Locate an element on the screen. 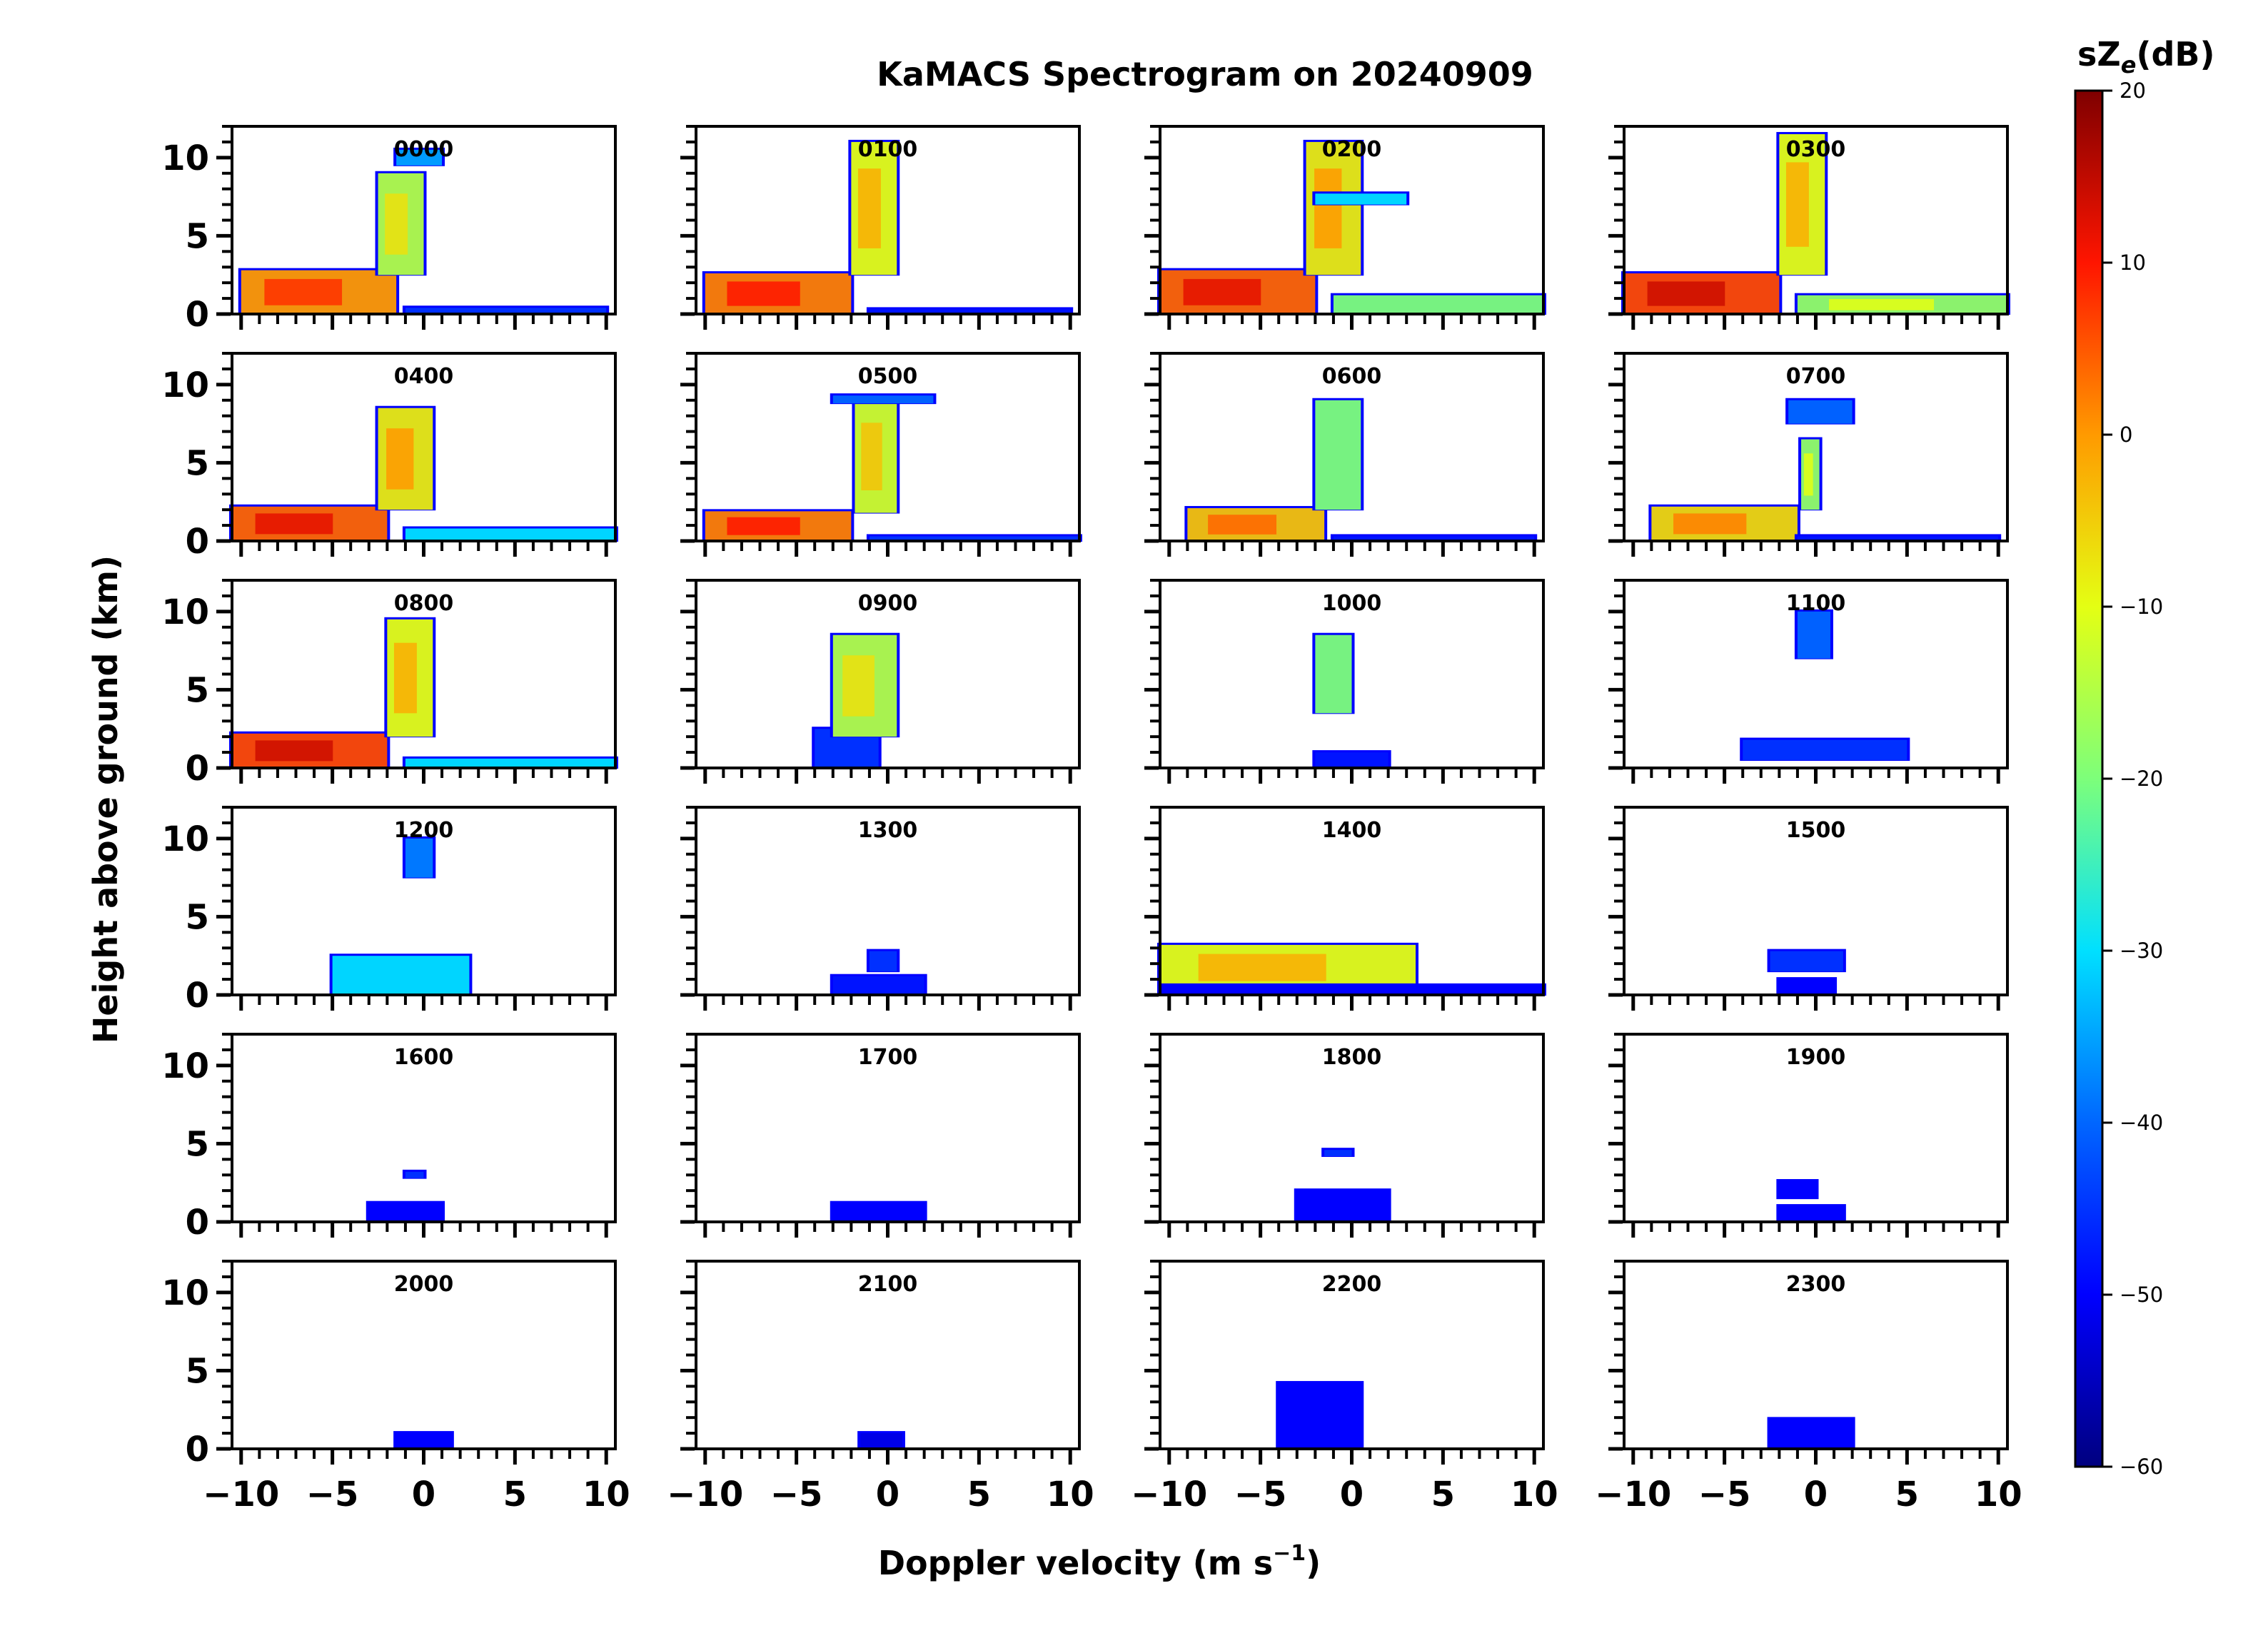 The image size is (2268, 1628). panel-time-label: 1100 is located at coordinates (1816, 603).